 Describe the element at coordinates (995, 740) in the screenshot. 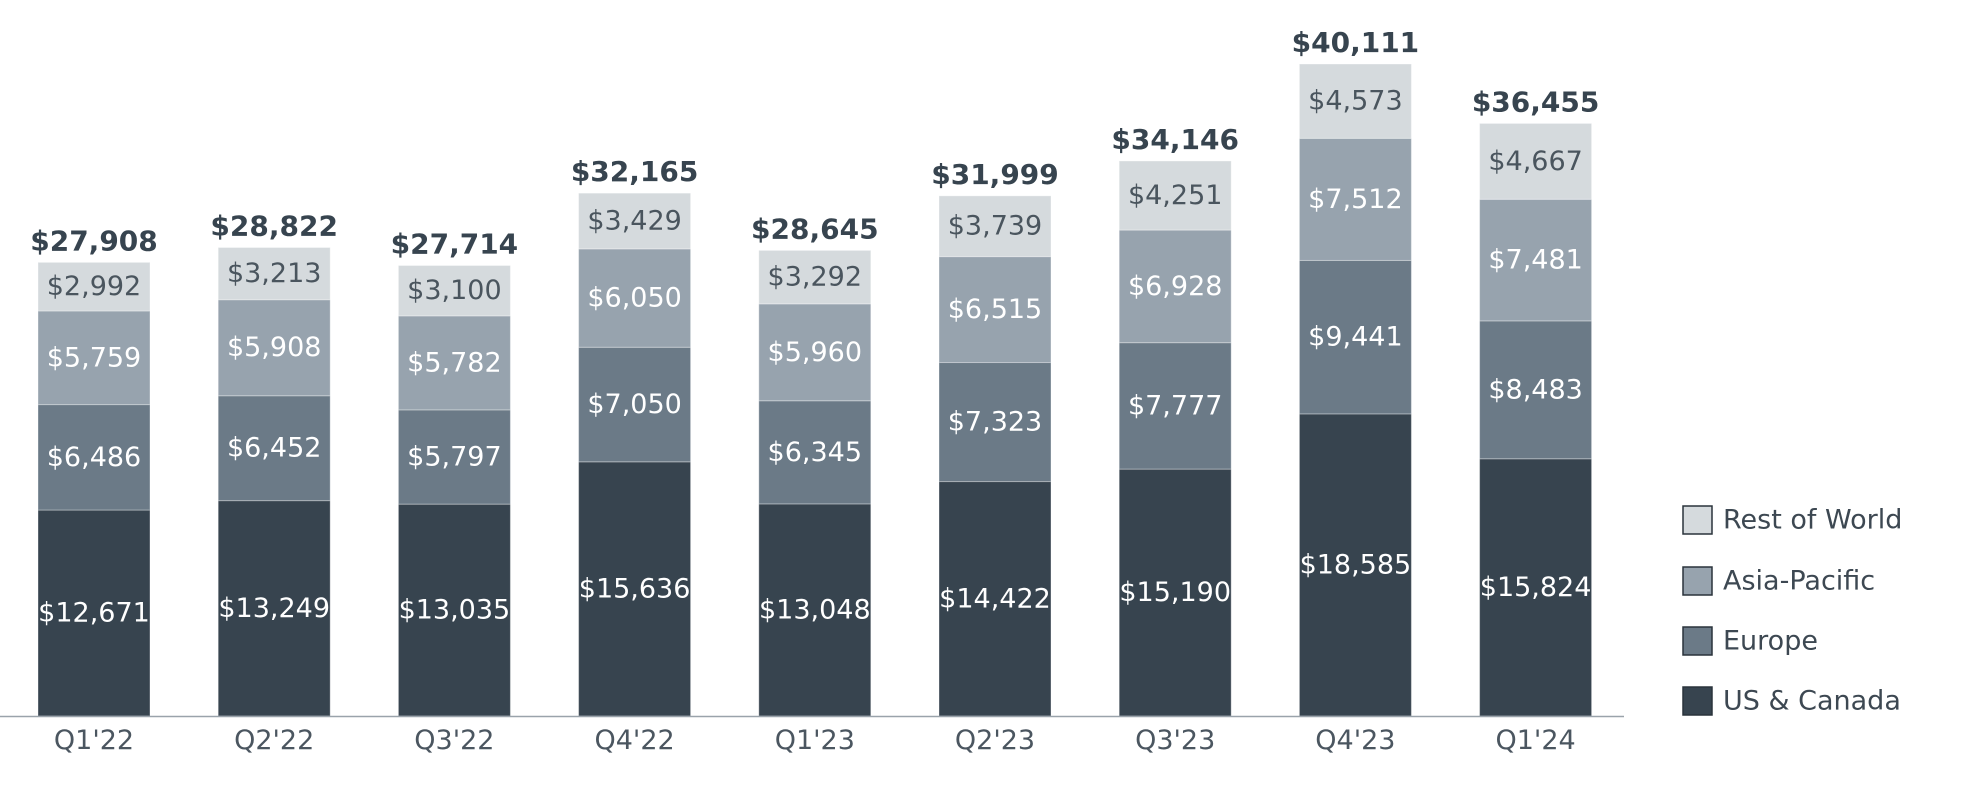

I see `x-tick-label: Q2'23` at that location.